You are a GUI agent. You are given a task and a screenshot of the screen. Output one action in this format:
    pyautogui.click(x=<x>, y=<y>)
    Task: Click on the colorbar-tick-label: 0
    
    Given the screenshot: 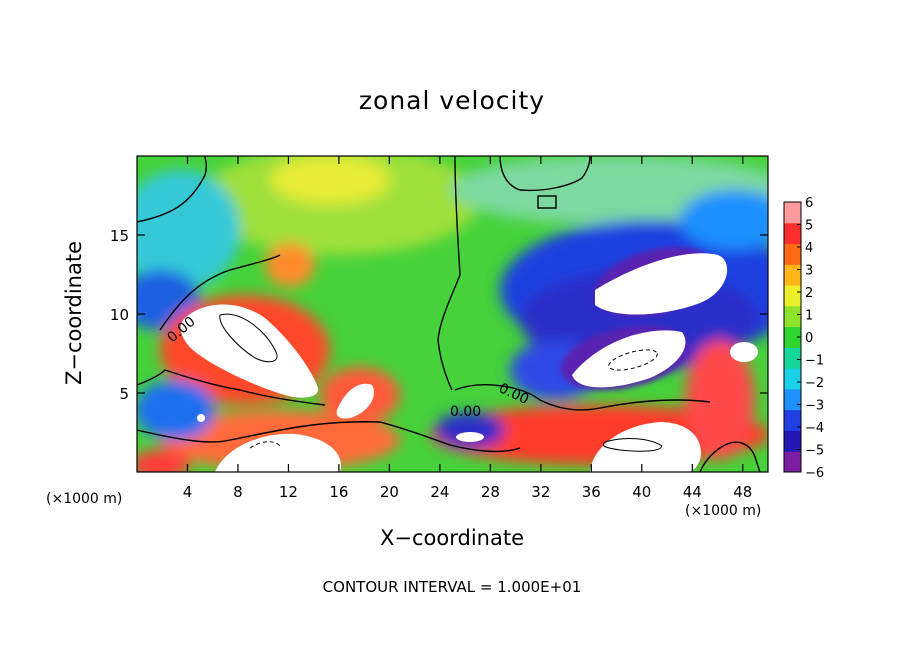 What is the action you would take?
    pyautogui.click(x=809, y=338)
    